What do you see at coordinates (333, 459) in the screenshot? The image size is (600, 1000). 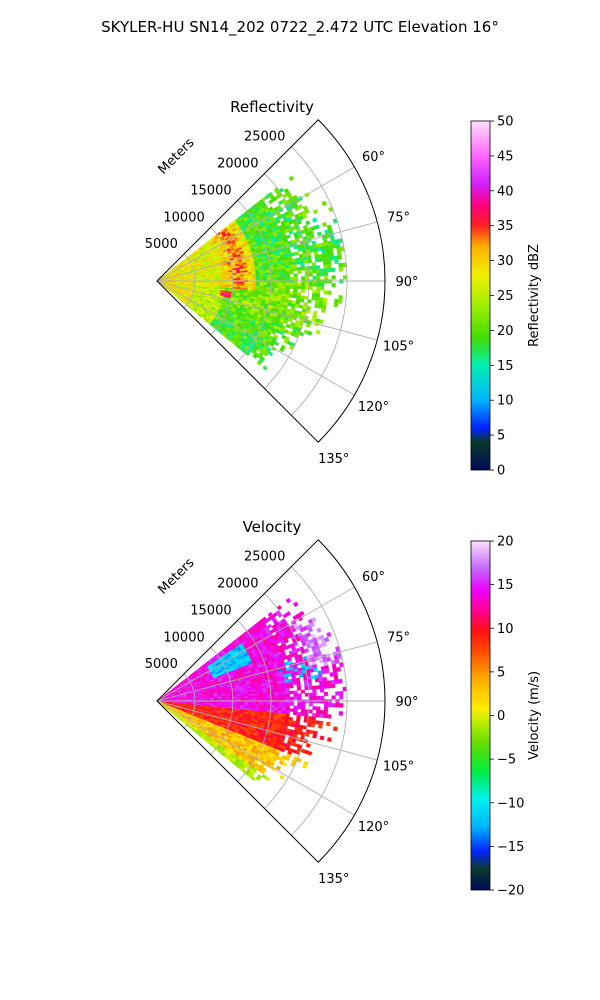 I see `angle-tick-label: 135°` at bounding box center [333, 459].